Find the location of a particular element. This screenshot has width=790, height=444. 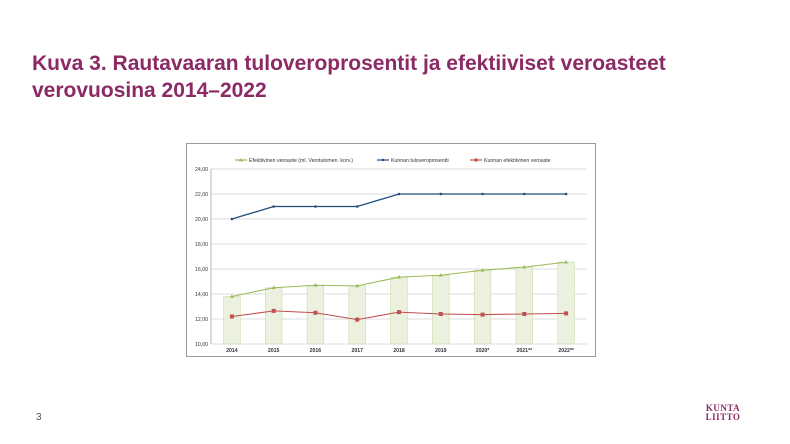

x-tick-label: 2018 is located at coordinates (399, 351).